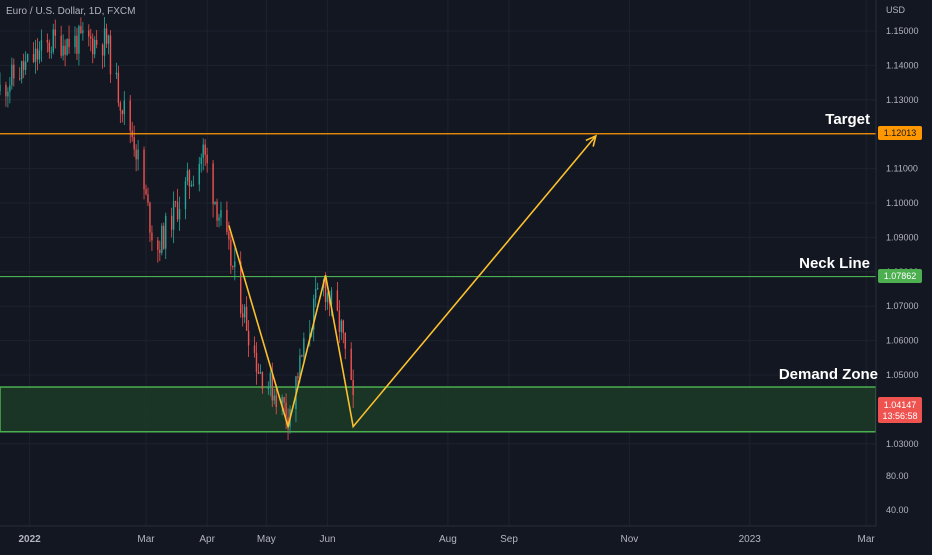 The width and height of the screenshot is (932, 555). What do you see at coordinates (902, 444) in the screenshot?
I see `y-tick-label: 1.03000` at bounding box center [902, 444].